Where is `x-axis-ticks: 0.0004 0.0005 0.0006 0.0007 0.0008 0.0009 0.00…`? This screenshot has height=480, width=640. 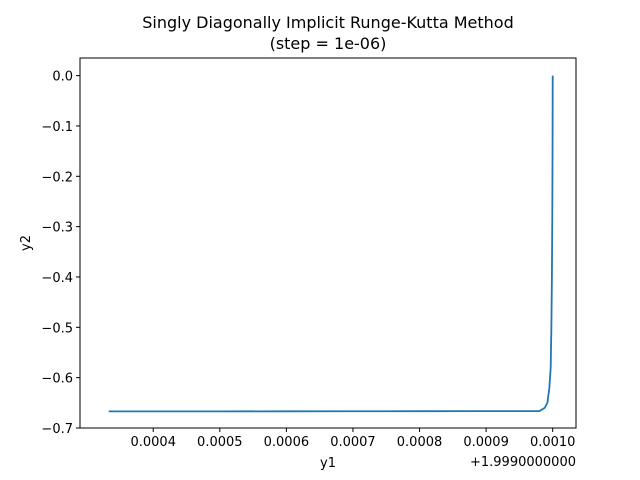 x-axis-ticks: 0.0004 0.0005 0.0006 0.0007 0.0008 0.0009 0.00… is located at coordinates (352, 439).